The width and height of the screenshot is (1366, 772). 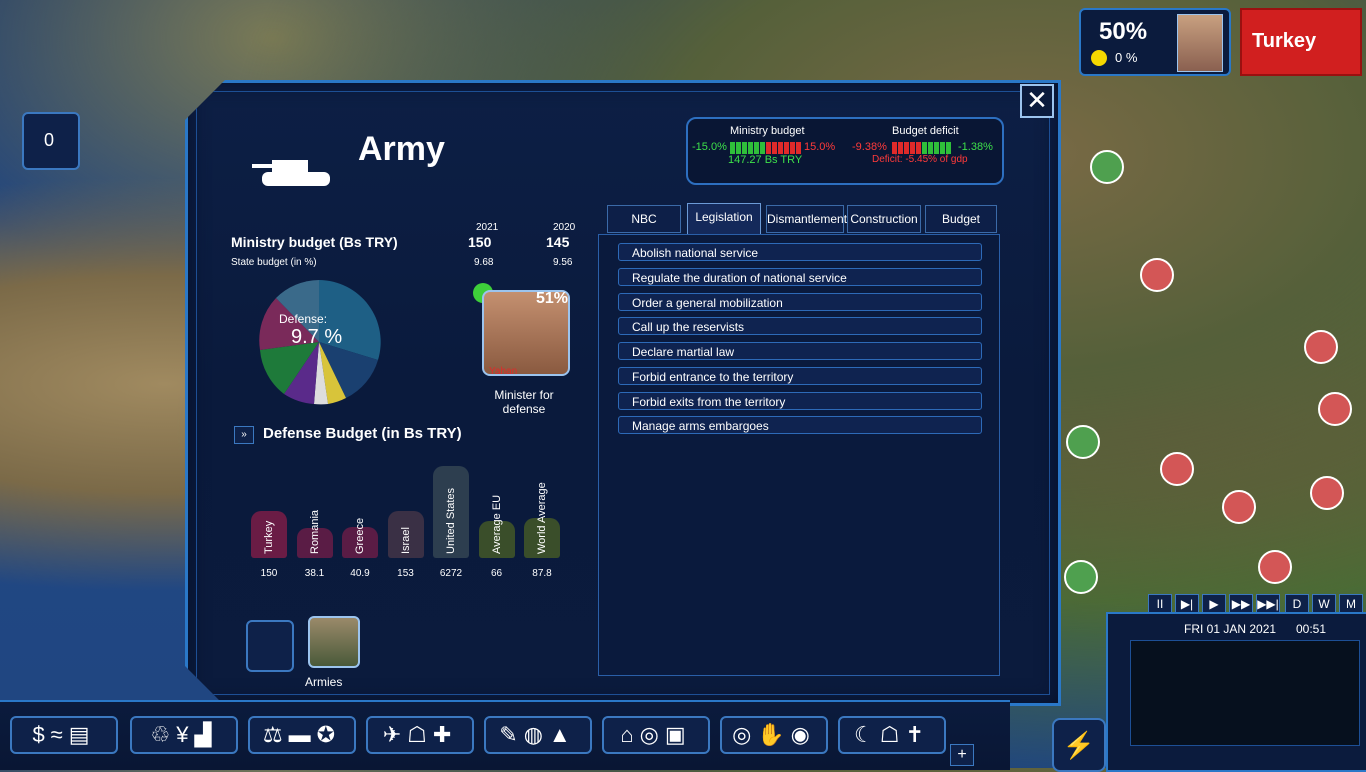 I want to click on legislation-item: Forbid exits from the territory, so click(x=800, y=401).